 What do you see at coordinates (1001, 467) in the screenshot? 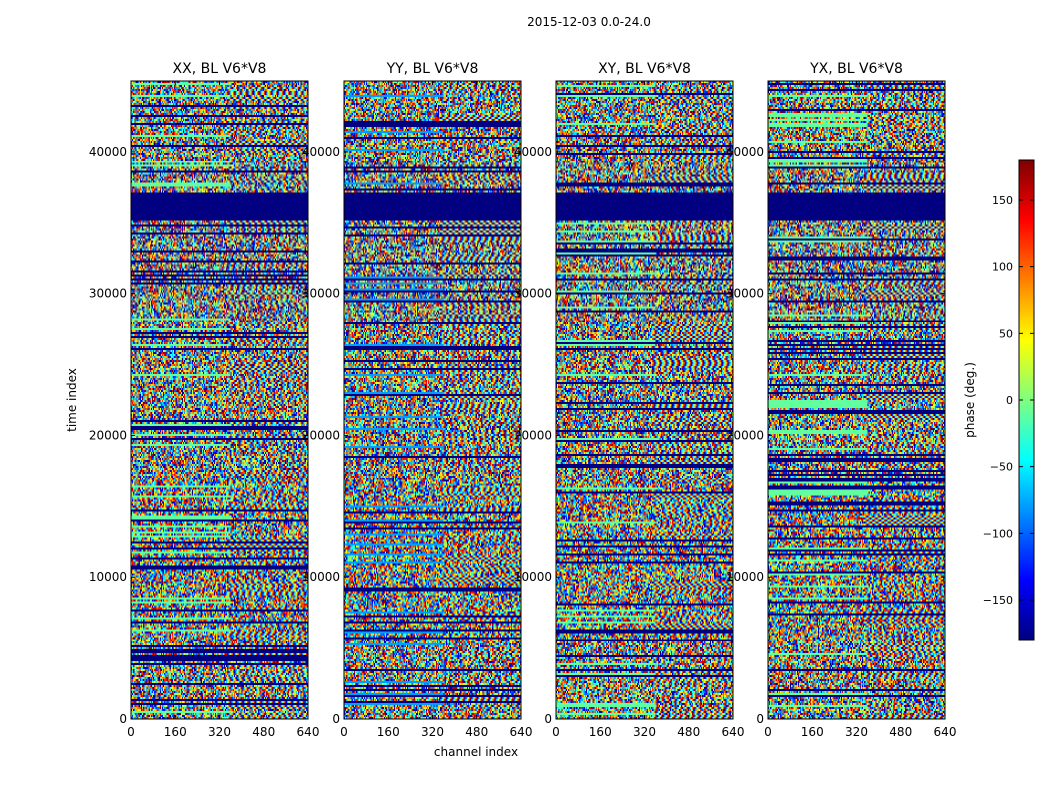
I see `colorbar-tick-label: −50` at bounding box center [1001, 467].